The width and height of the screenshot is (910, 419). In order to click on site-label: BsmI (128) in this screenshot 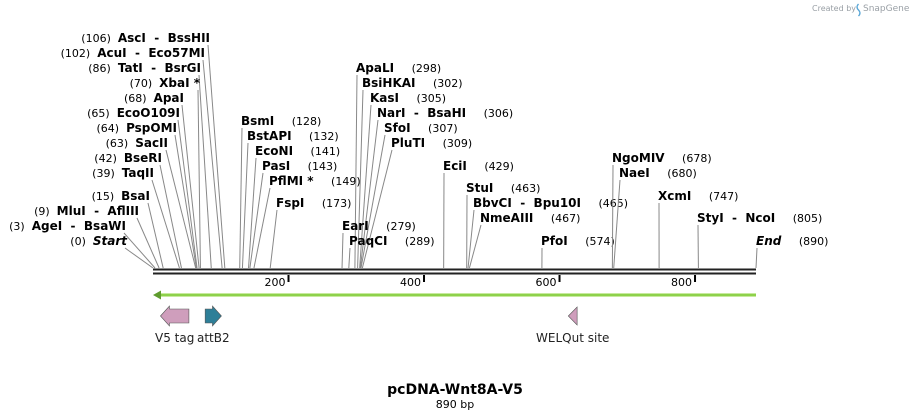, I will do `click(281, 121)`.